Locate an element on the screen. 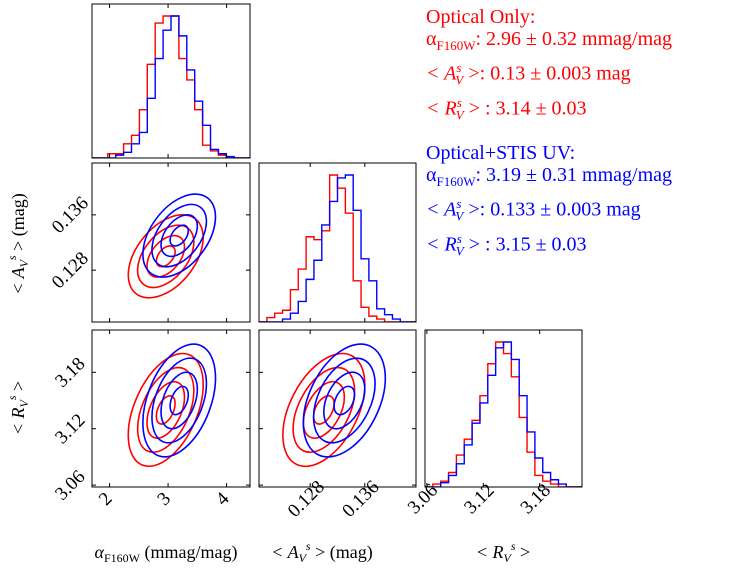 This screenshot has width=734, height=572. xtick-label-alpha-1: 3 is located at coordinates (164, 499).